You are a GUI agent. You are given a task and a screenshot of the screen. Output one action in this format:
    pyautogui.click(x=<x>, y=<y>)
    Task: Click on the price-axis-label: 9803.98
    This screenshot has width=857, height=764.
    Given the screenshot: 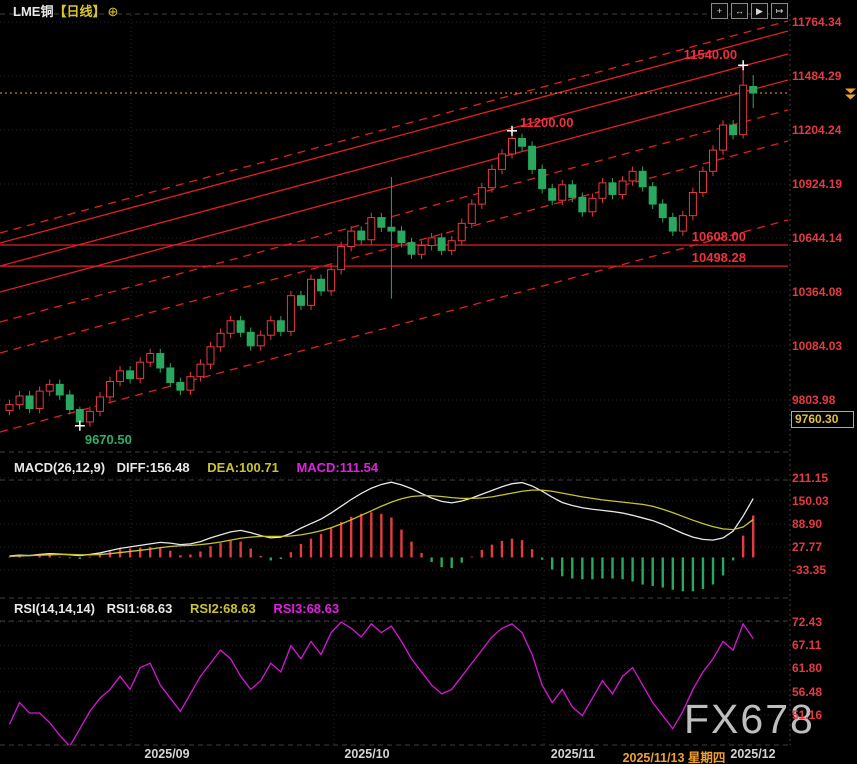 What is the action you would take?
    pyautogui.click(x=814, y=400)
    